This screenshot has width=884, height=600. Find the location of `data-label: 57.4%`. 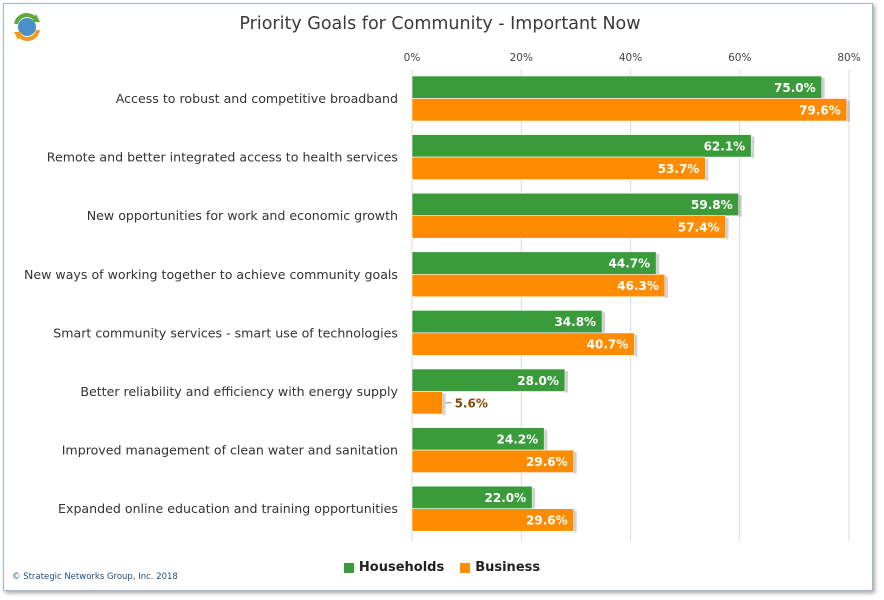

data-label: 57.4% is located at coordinates (699, 227).